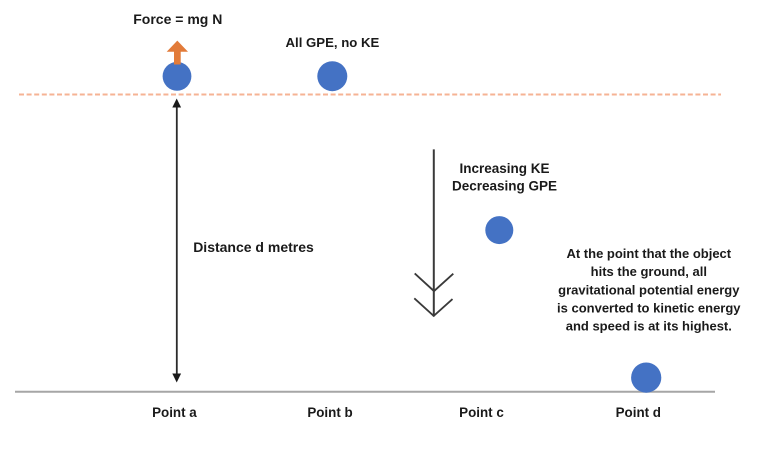  What do you see at coordinates (329, 412) in the screenshot?
I see `svg-text: Point b` at bounding box center [329, 412].